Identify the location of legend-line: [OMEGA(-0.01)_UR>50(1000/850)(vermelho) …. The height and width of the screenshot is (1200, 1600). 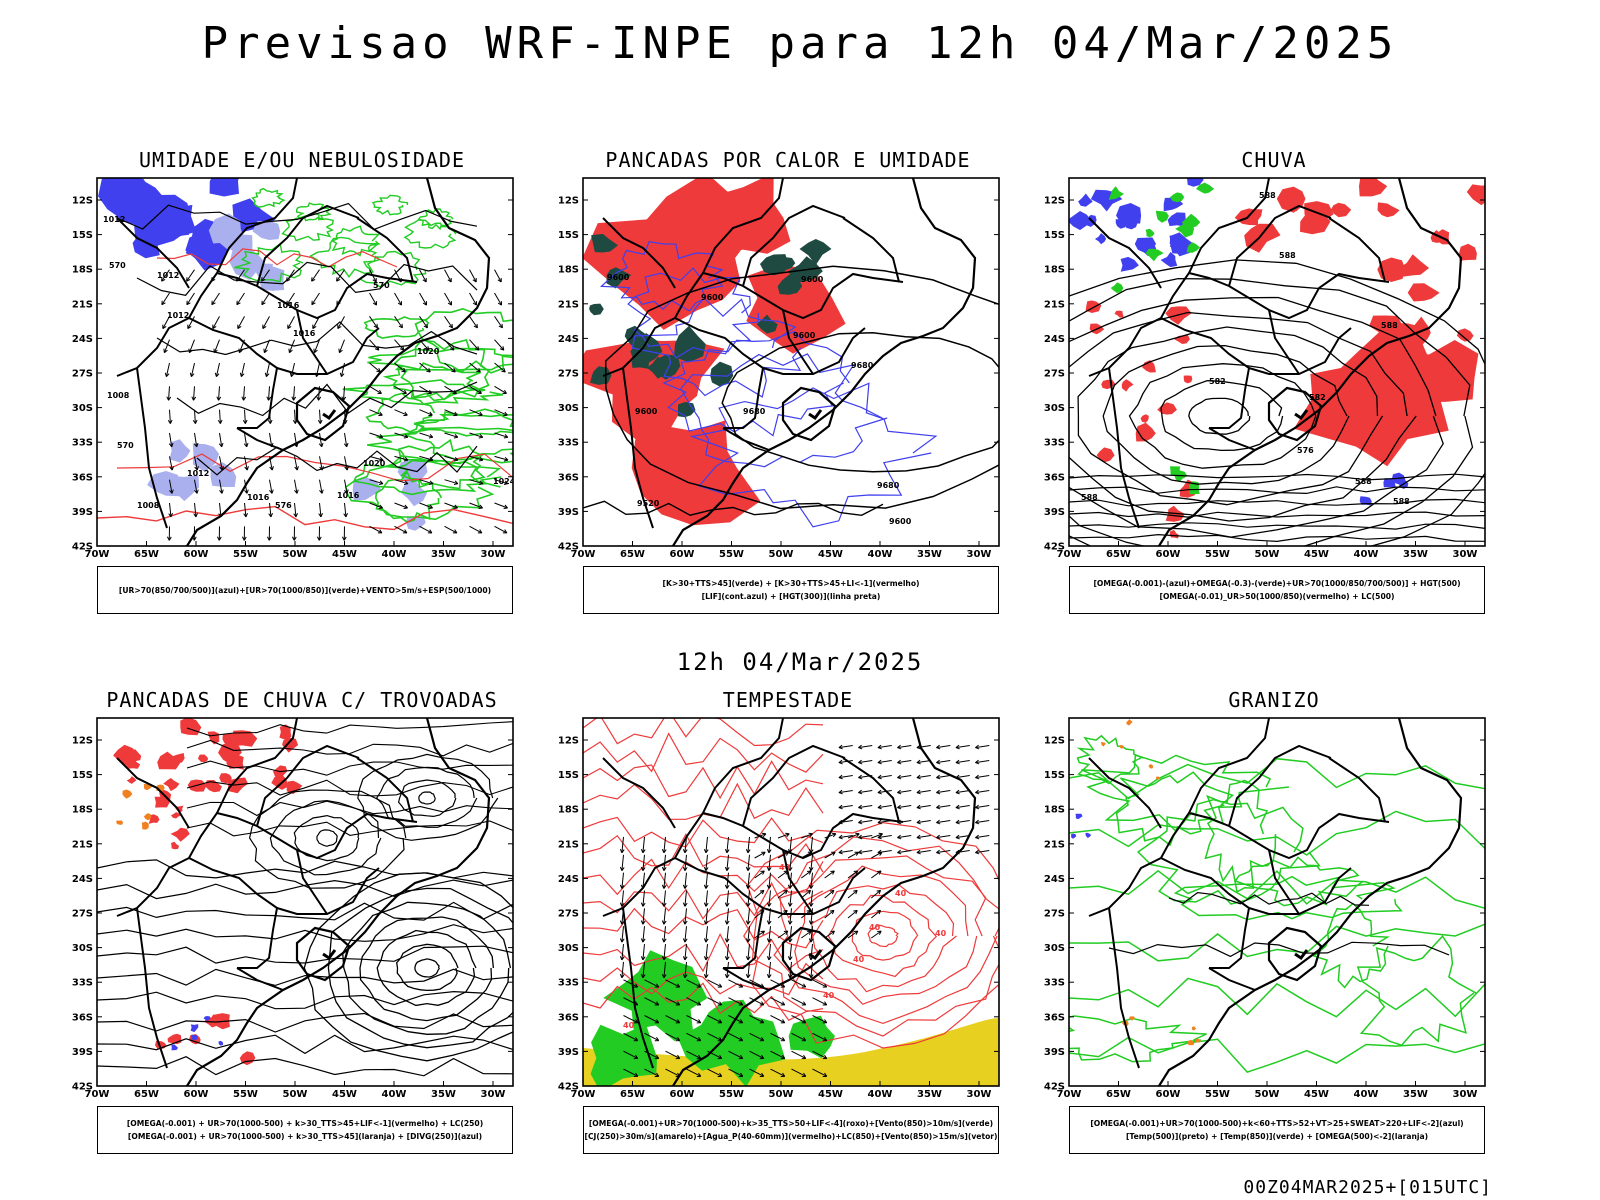
(1277, 596).